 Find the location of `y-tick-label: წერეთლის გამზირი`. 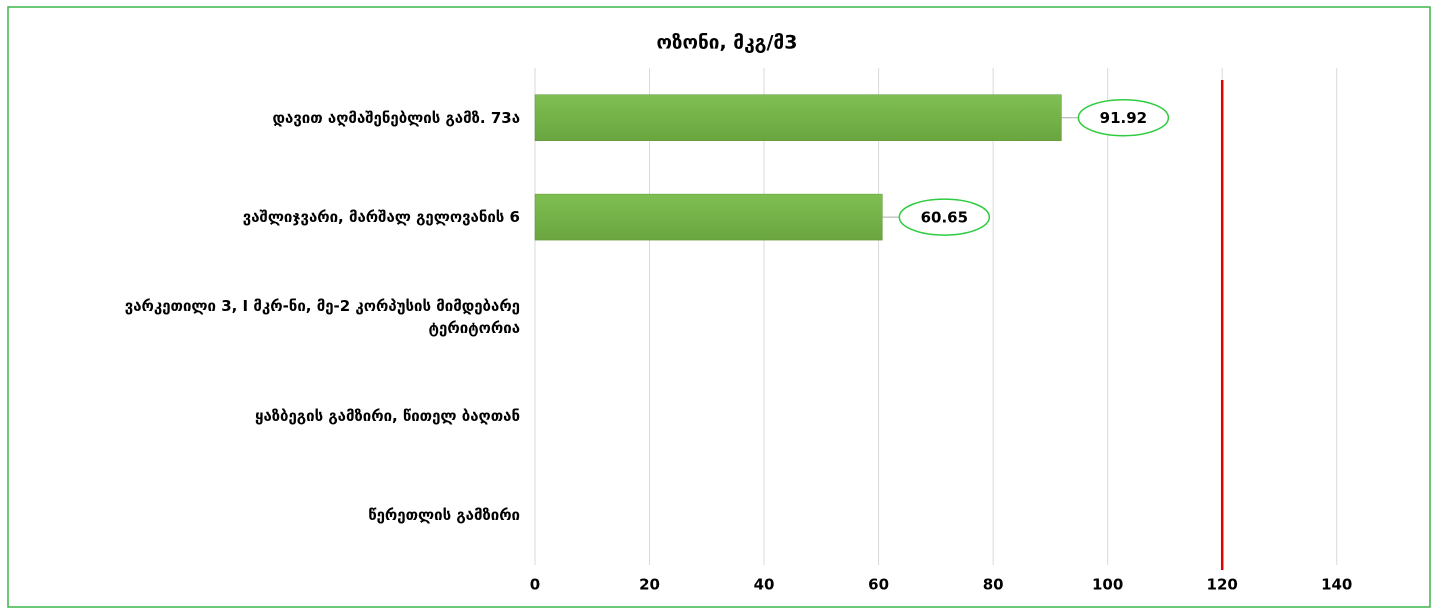

y-tick-label: წერეთლის გამზირი is located at coordinates (444, 515).